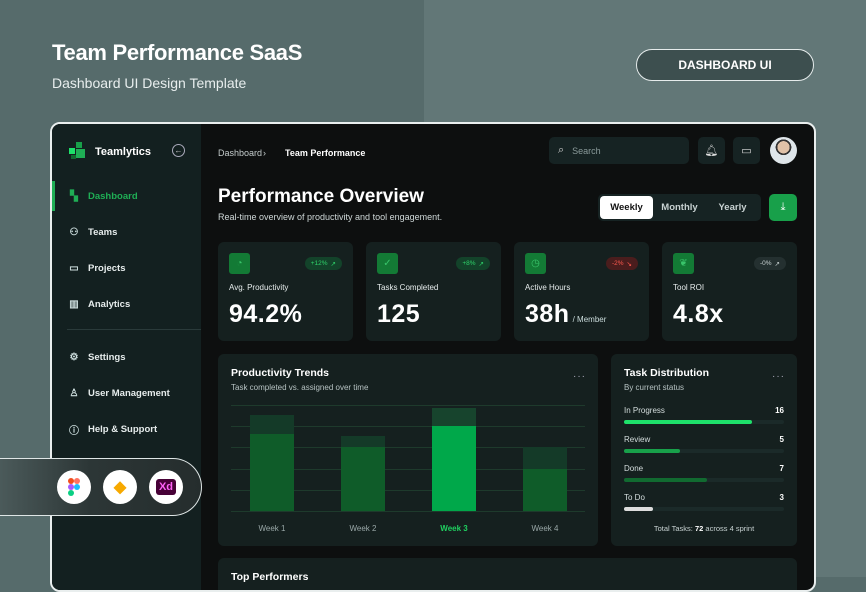 The height and width of the screenshot is (592, 866). I want to click on period-toggle: Weekly Monthly Yearly, so click(679, 207).